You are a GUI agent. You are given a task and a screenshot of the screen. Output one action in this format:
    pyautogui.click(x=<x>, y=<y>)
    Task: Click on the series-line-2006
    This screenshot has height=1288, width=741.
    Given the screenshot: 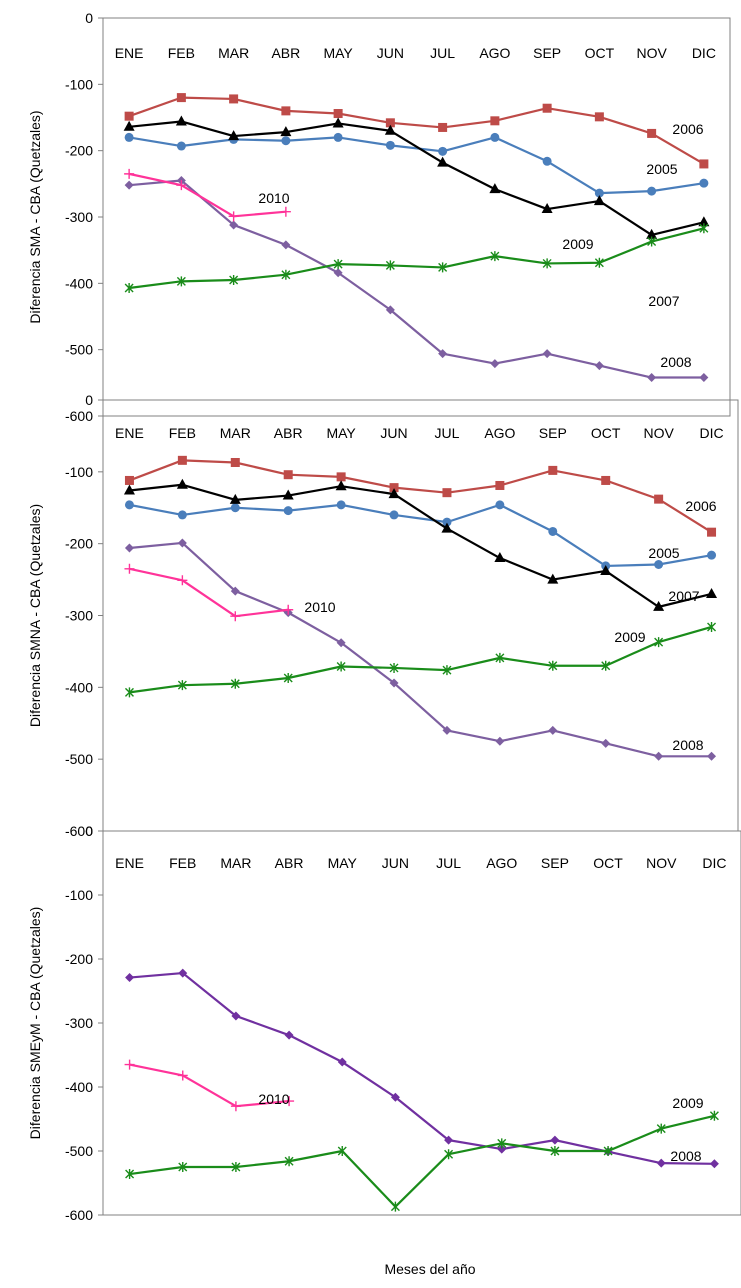 What is the action you would take?
    pyautogui.click(x=416, y=130)
    